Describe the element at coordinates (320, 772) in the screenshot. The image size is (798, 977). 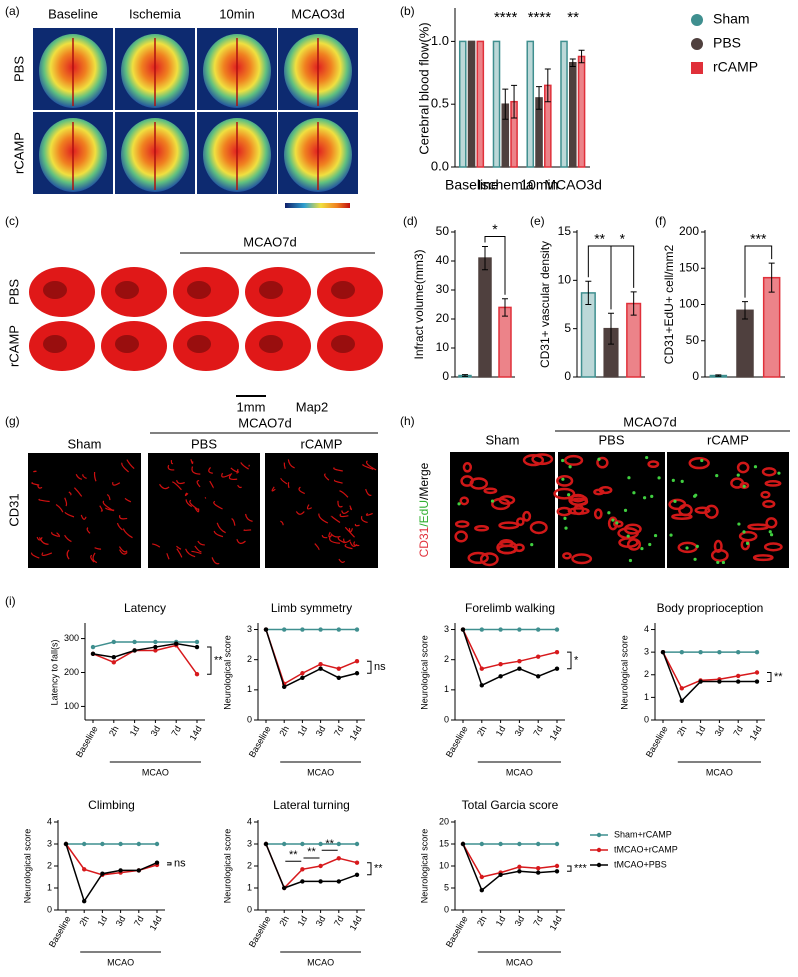
I see `x-axis-label: MCAO` at that location.